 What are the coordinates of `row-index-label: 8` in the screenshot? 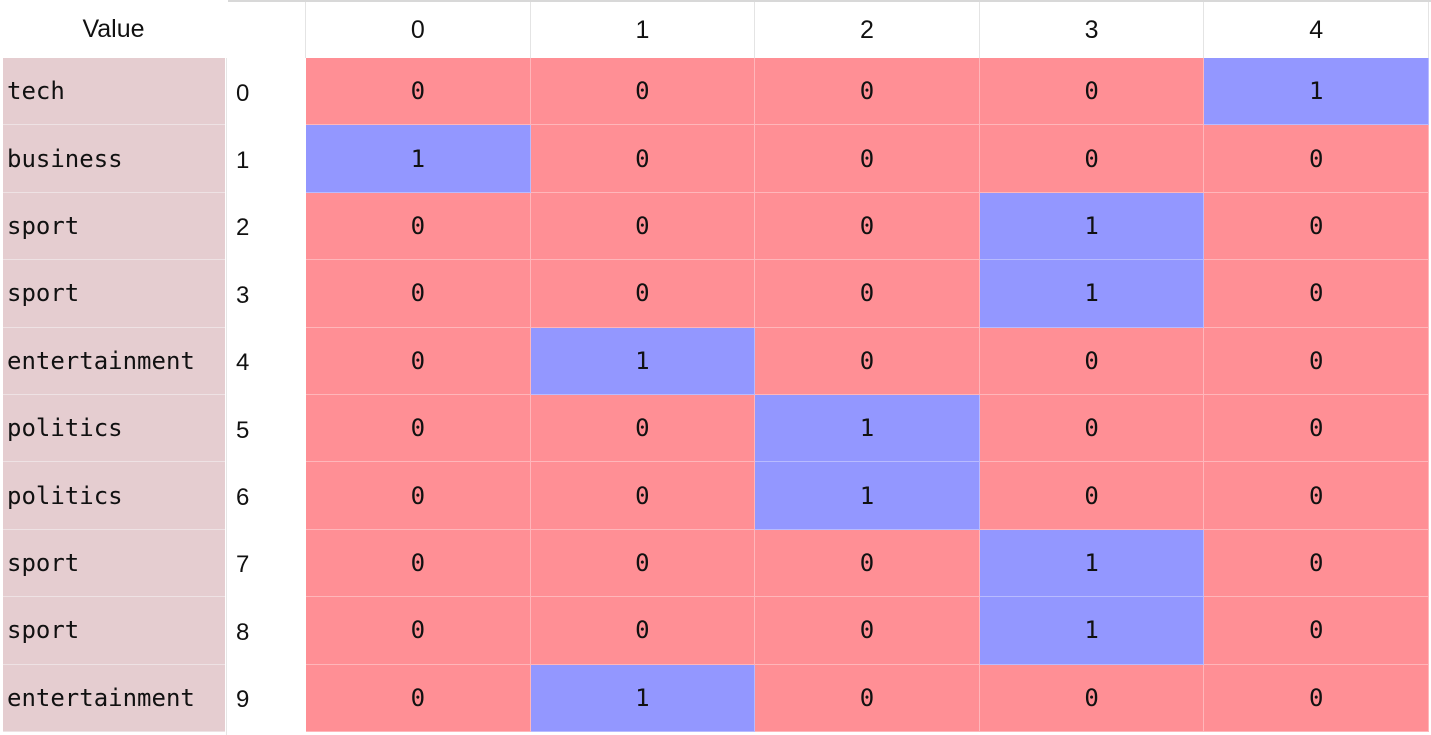 It's located at (243, 632).